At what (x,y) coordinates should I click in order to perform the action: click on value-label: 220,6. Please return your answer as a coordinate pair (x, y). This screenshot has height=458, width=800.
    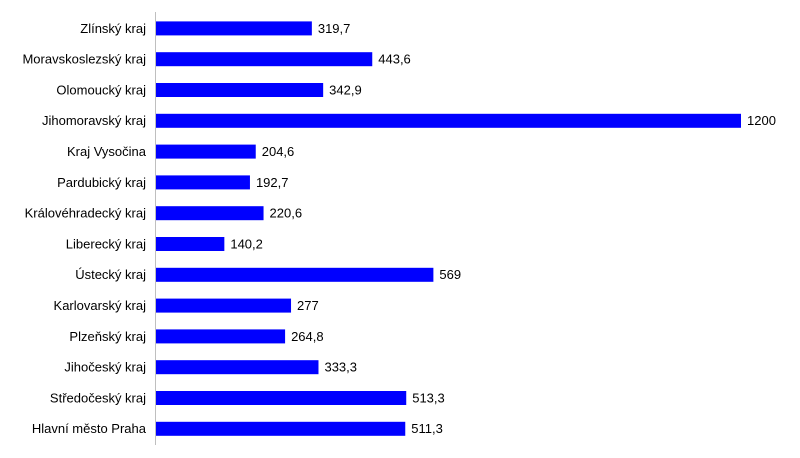
    Looking at the image, I should click on (286, 213).